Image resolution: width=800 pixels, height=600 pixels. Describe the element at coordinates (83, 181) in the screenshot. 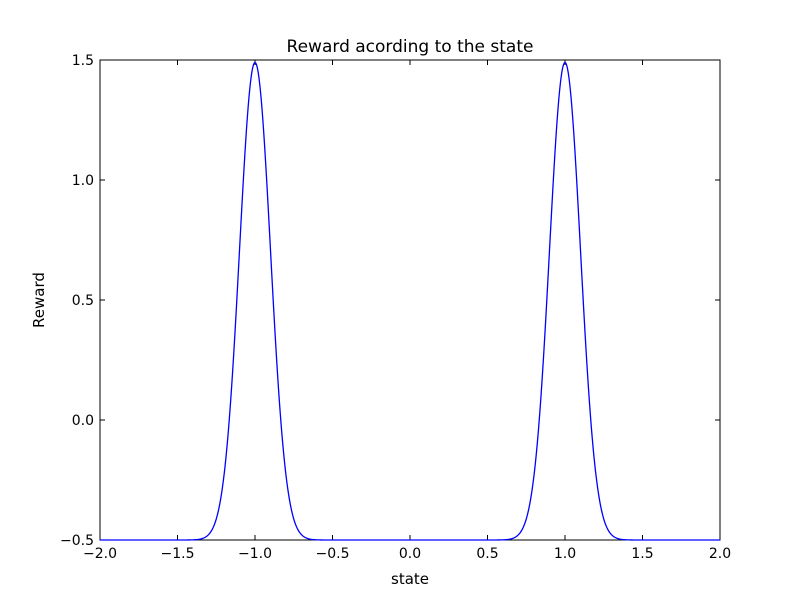

I see `y-tick-label: 1.0` at that location.